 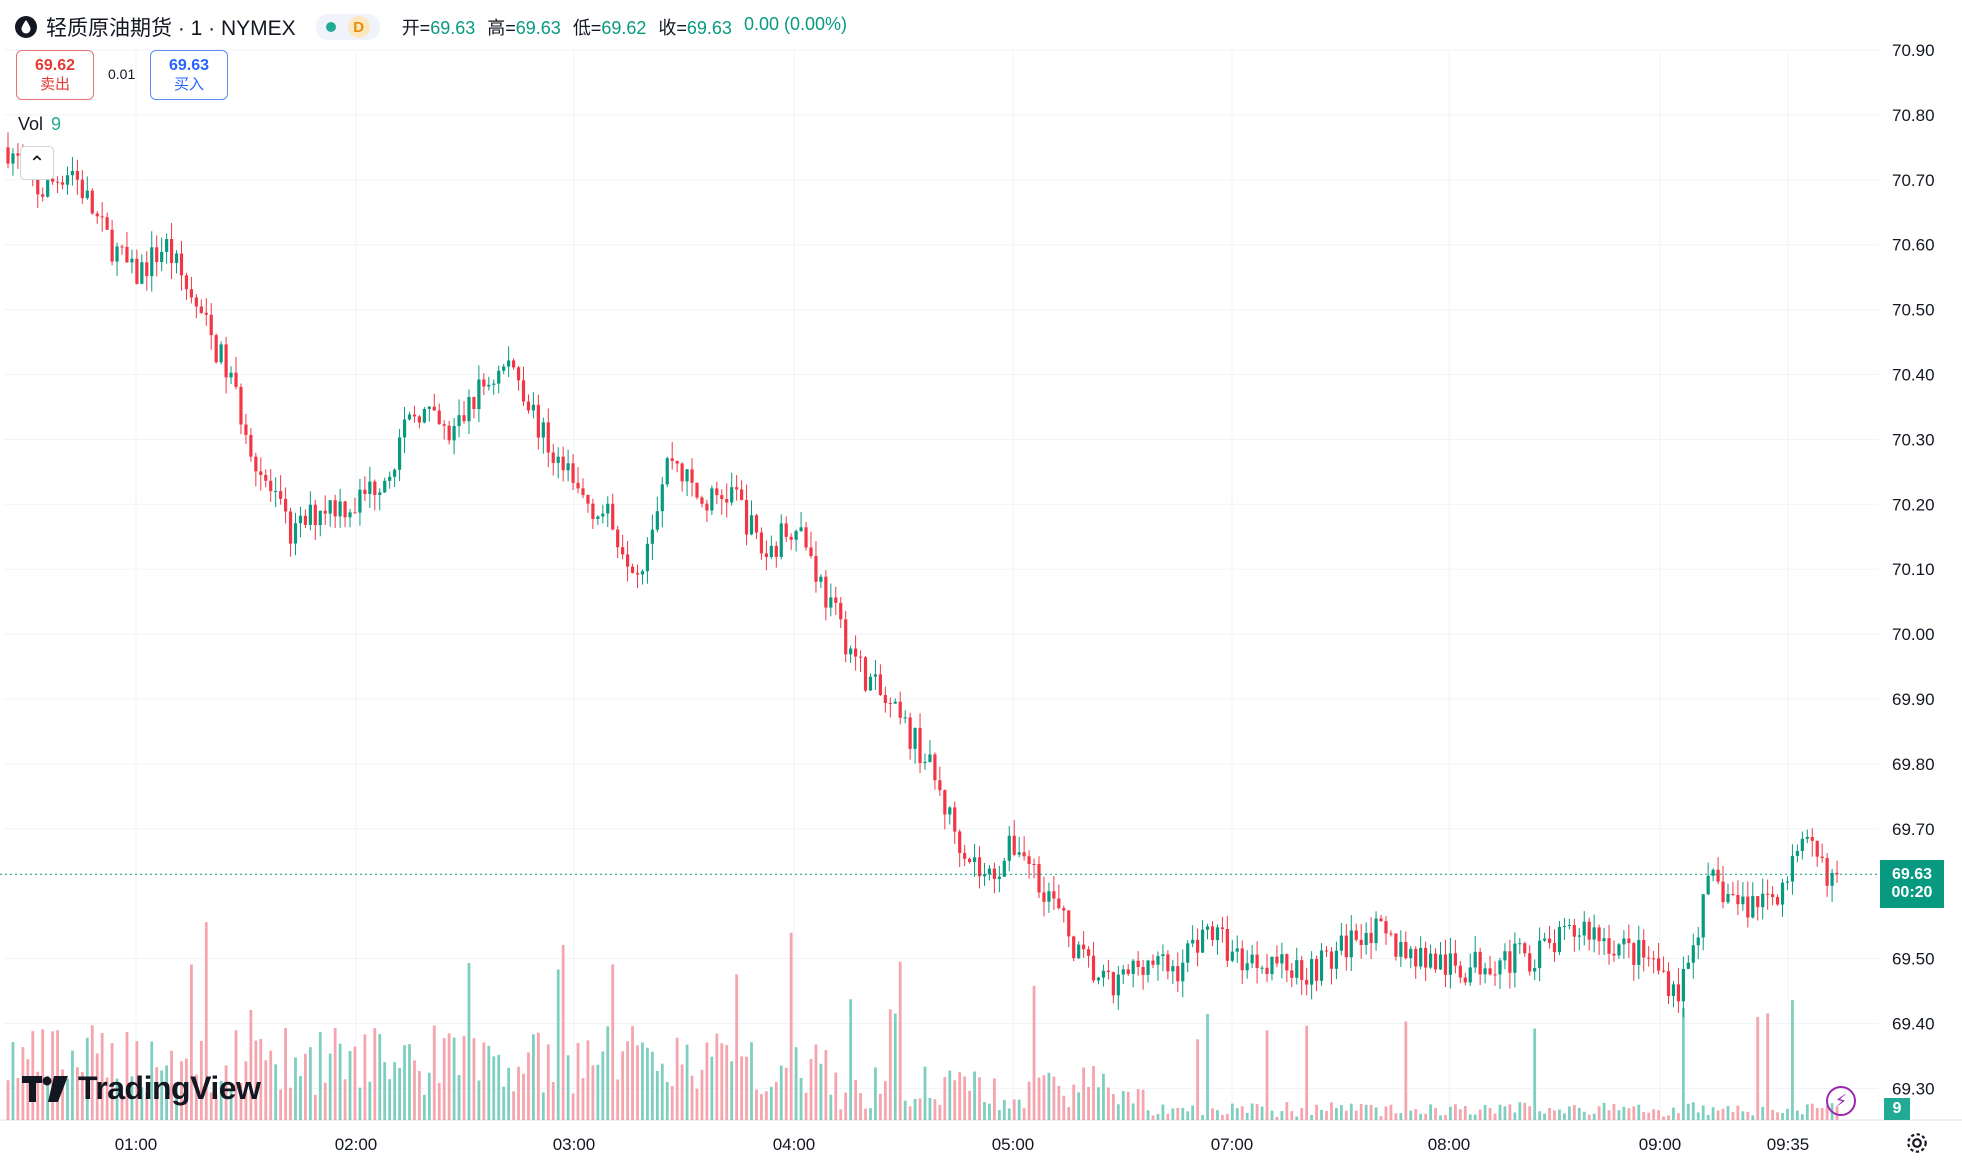 I want to click on volume-legend: Vol 9, so click(x=39, y=124).